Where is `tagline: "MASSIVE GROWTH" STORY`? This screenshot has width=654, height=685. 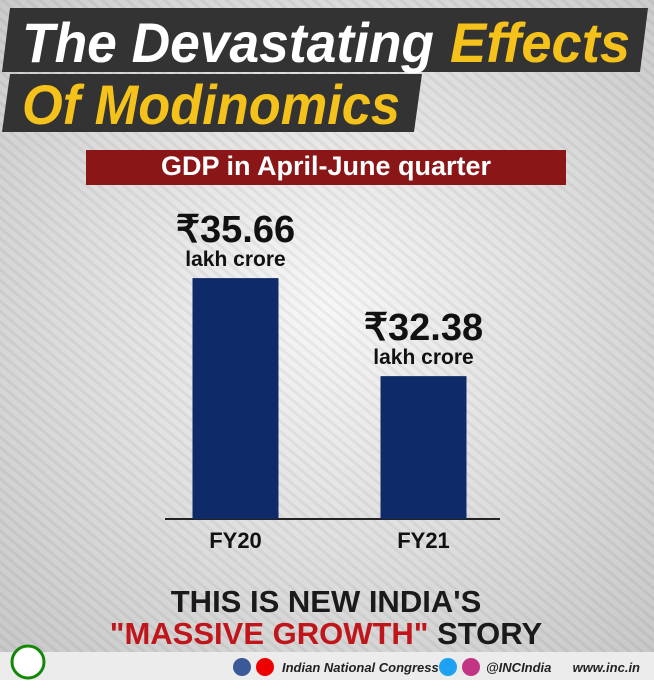 tagline: "MASSIVE GROWTH" STORY is located at coordinates (326, 633).